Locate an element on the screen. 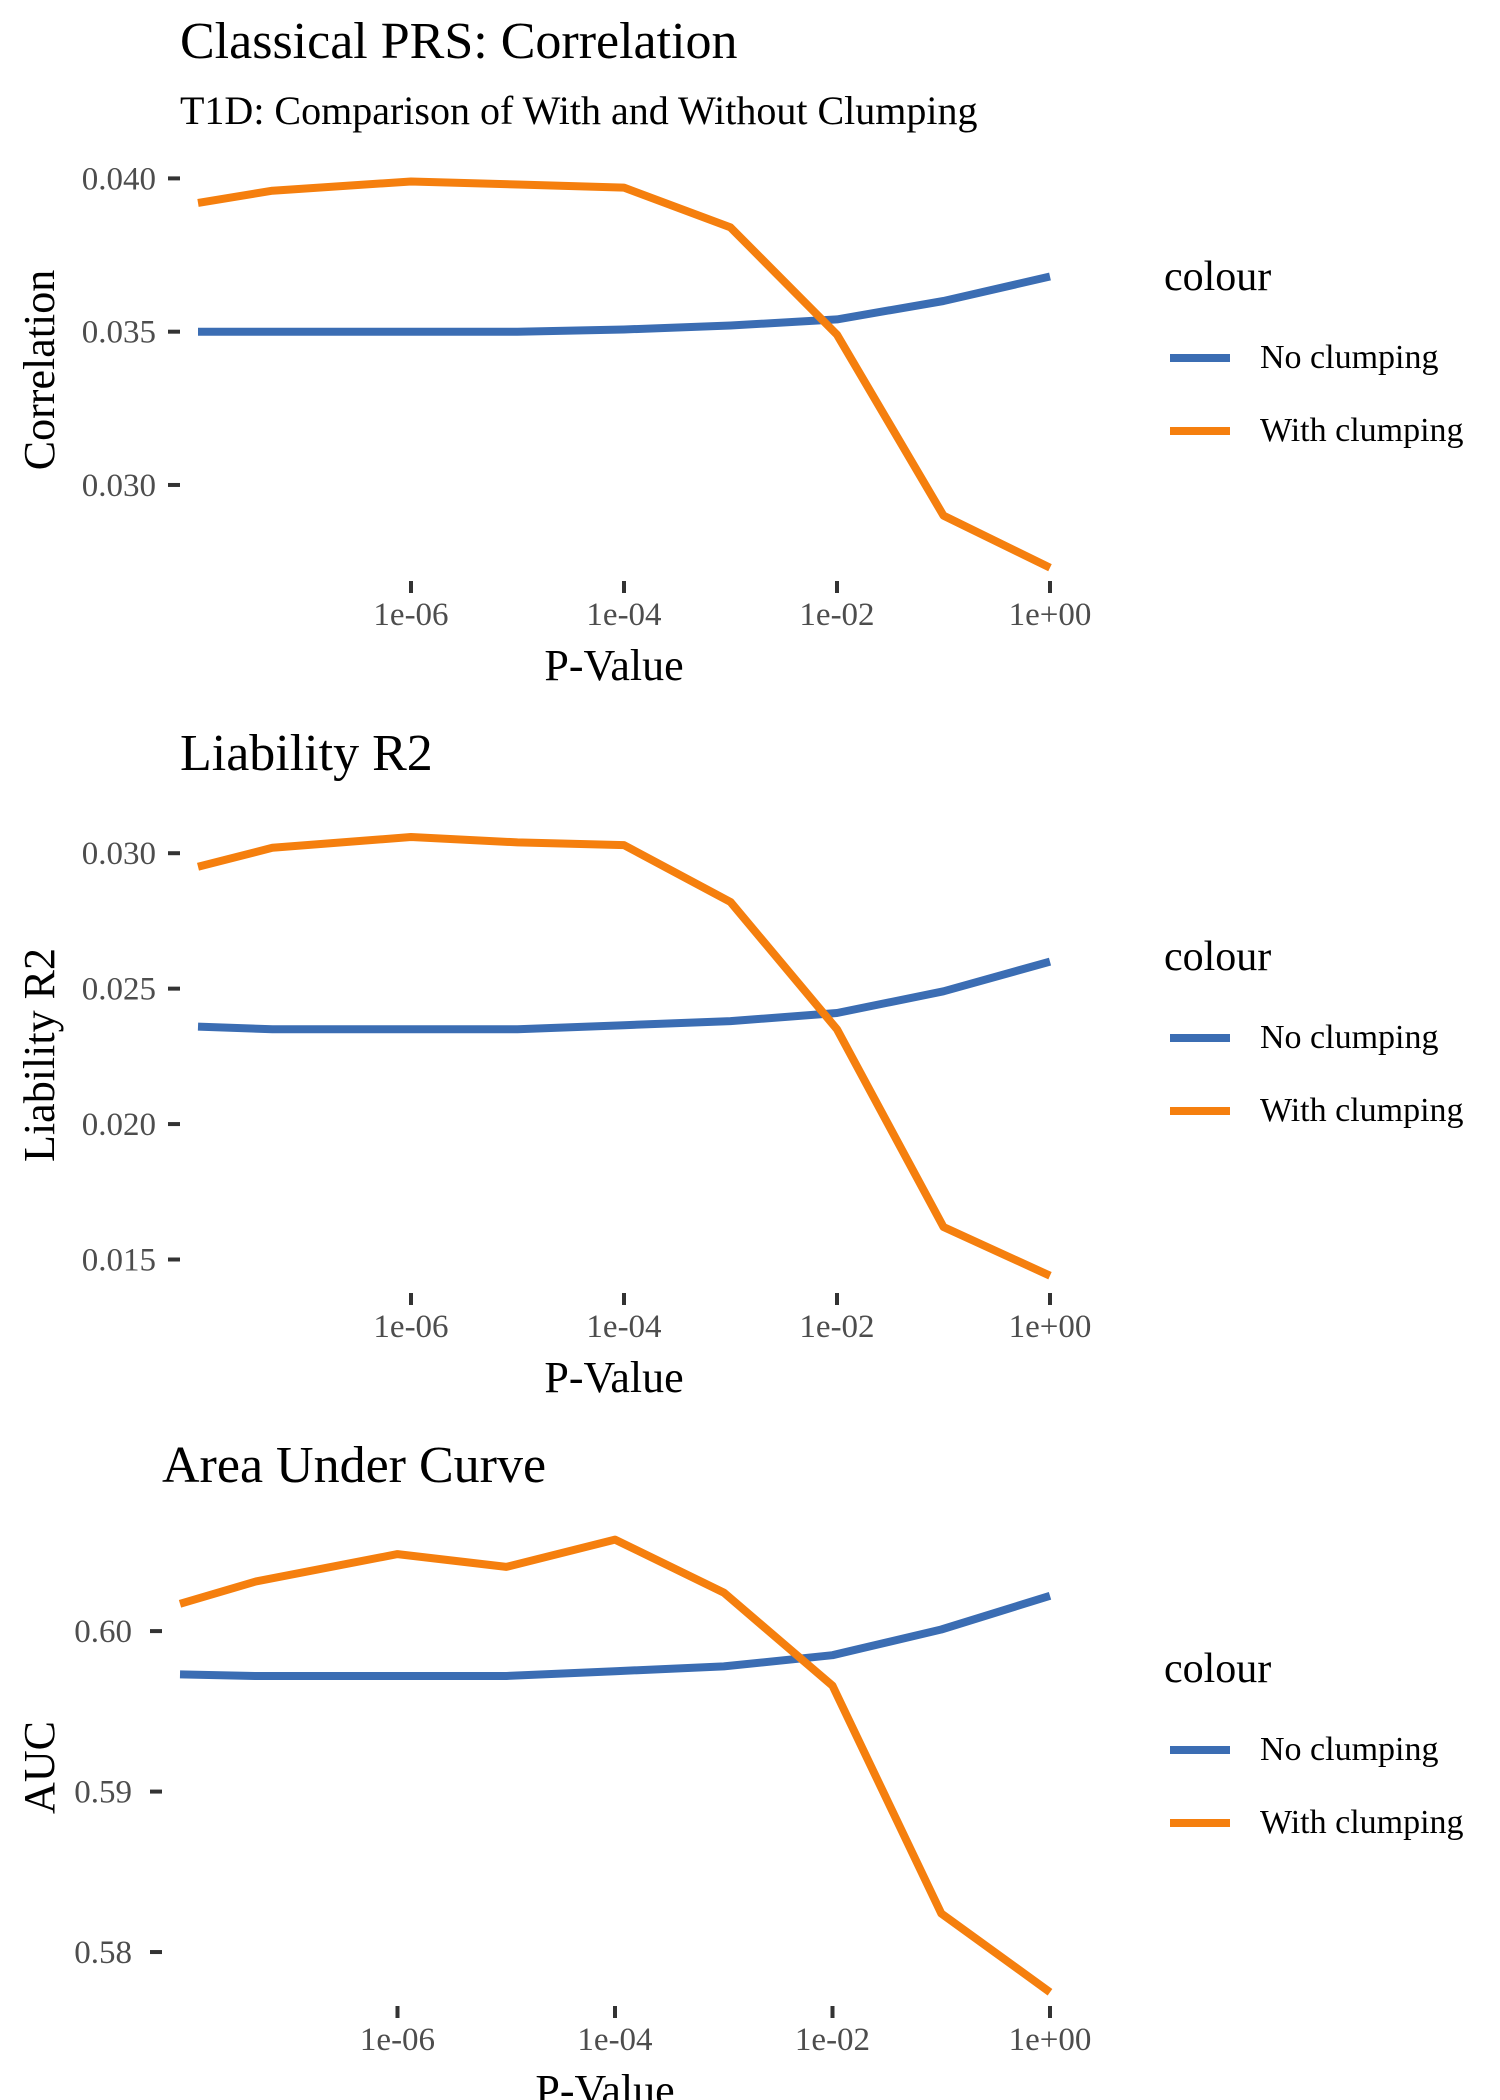 The width and height of the screenshot is (1500, 2100). y-axis-title: AUC is located at coordinates (39, 1767).